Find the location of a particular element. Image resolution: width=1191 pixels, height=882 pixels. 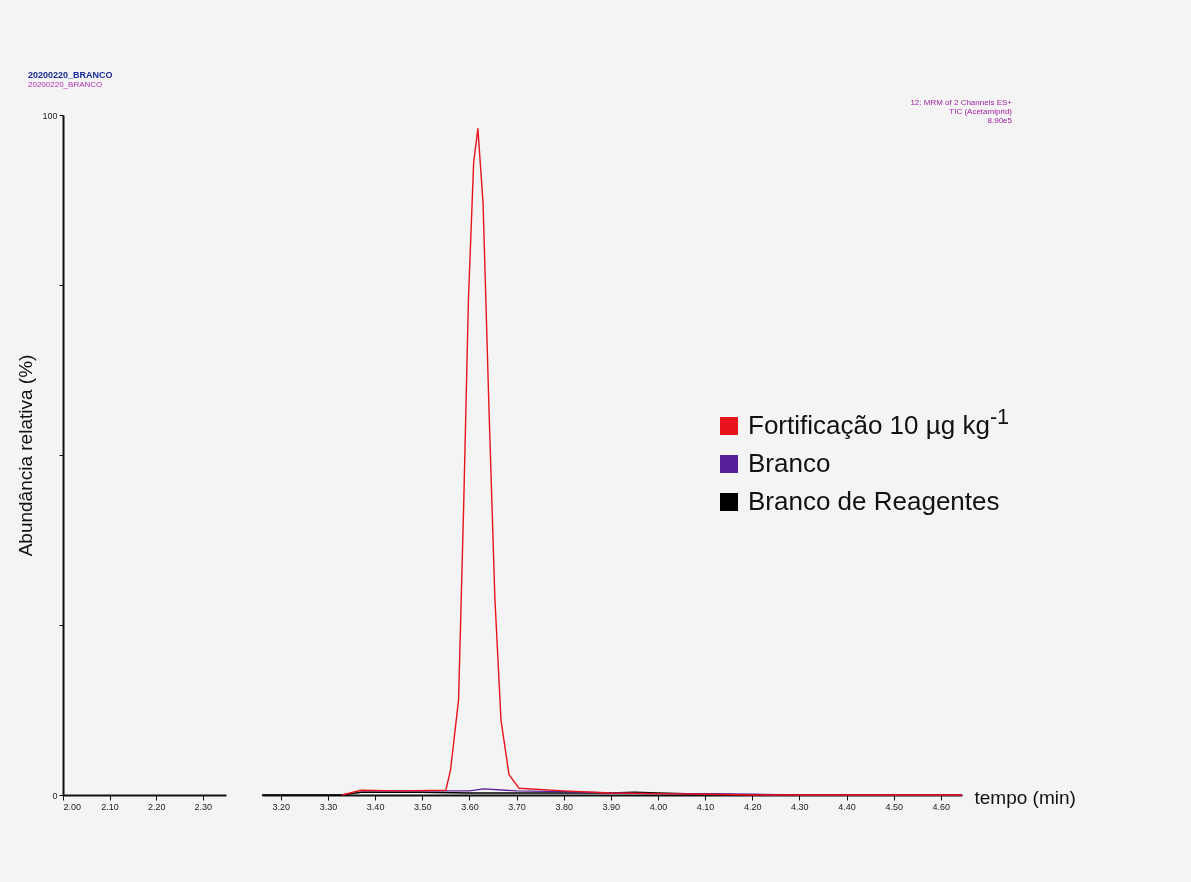

x-tick-label: 3.80 is located at coordinates (564, 806).